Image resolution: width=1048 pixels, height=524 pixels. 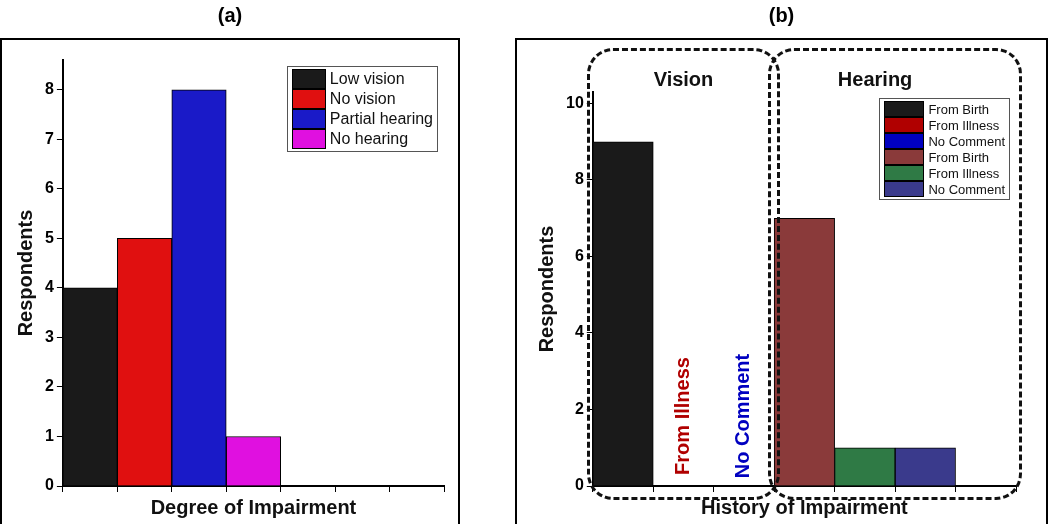 What do you see at coordinates (781, 15) in the screenshot?
I see `chart-title: (b)` at bounding box center [781, 15].